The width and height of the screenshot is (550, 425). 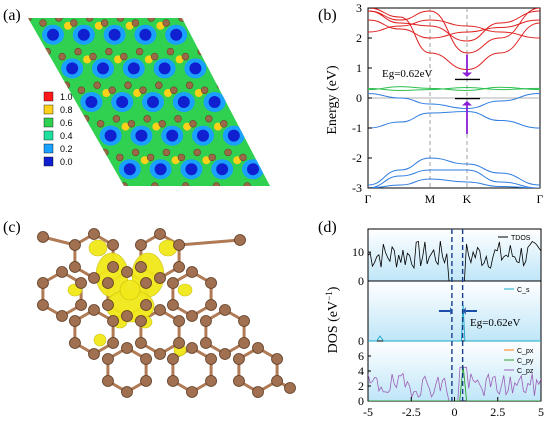 What do you see at coordinates (495, 323) in the screenshot?
I see `dos-gap-label: Eg=0.62eV` at bounding box center [495, 323].